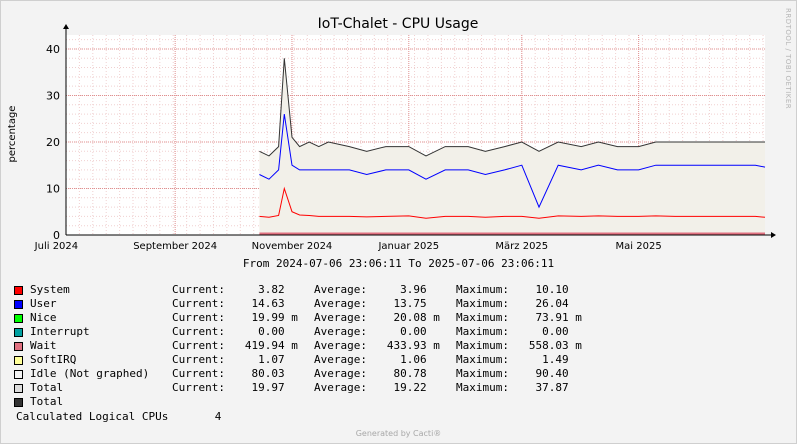  Describe the element at coordinates (512, 303) in the screenshot. I see `legend-maximum: Maximum: 26.04` at that location.